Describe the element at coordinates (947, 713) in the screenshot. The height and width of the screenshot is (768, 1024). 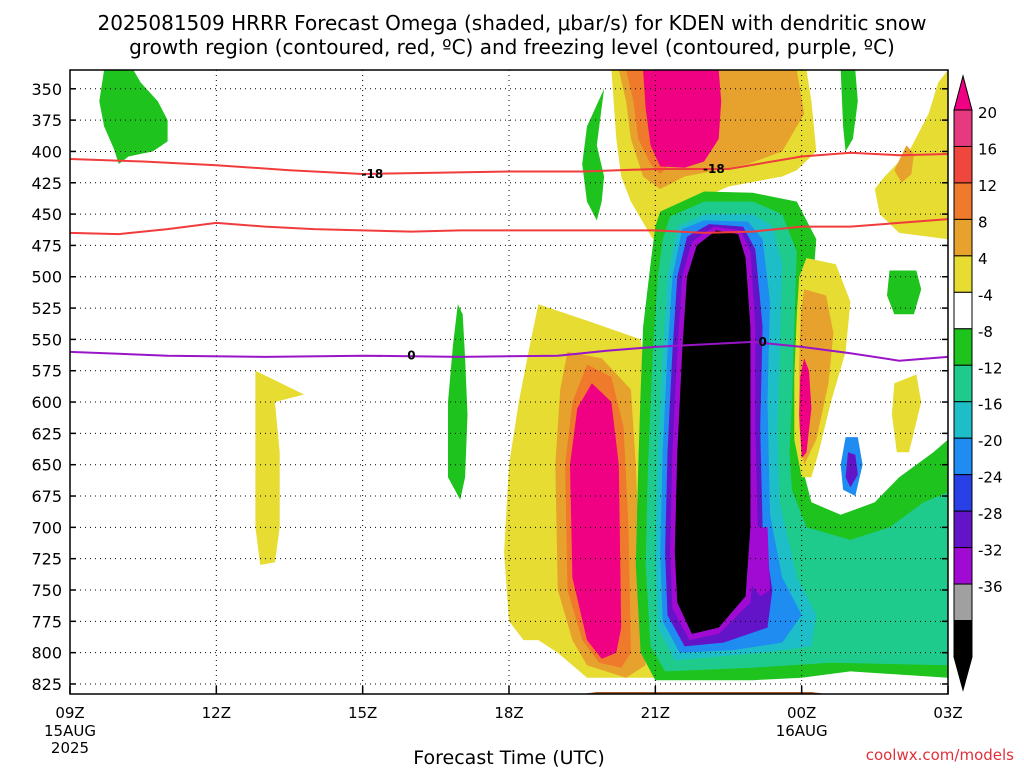
I see `x-tick-label-18: 03Z` at that location.